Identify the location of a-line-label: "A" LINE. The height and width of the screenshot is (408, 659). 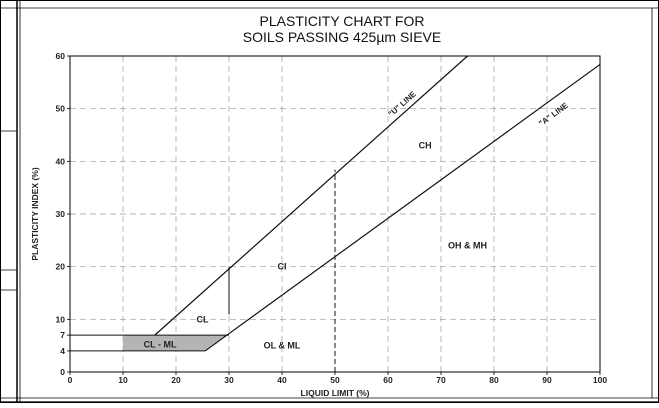
(553, 115).